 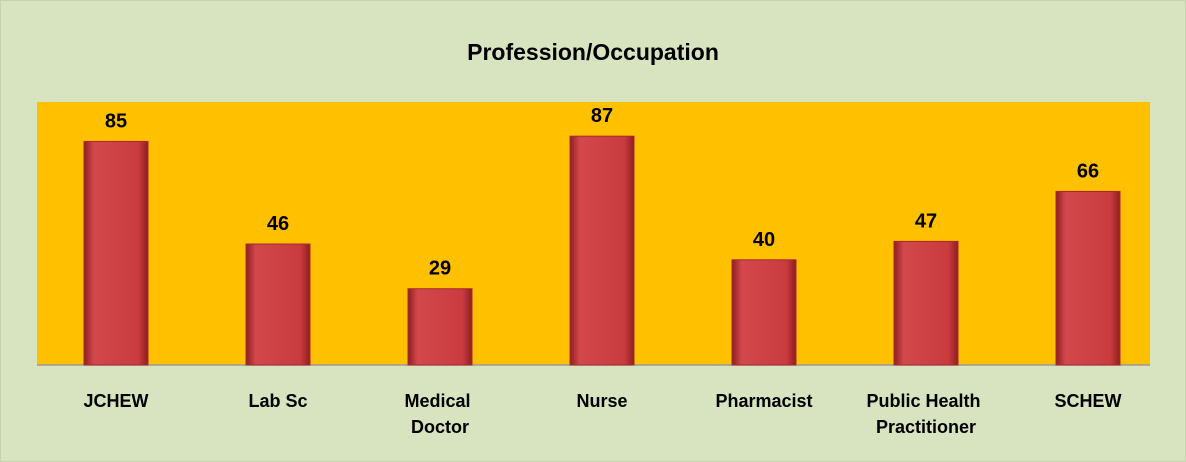 I want to click on x-tick-label: SCHEW, so click(x=1088, y=401).